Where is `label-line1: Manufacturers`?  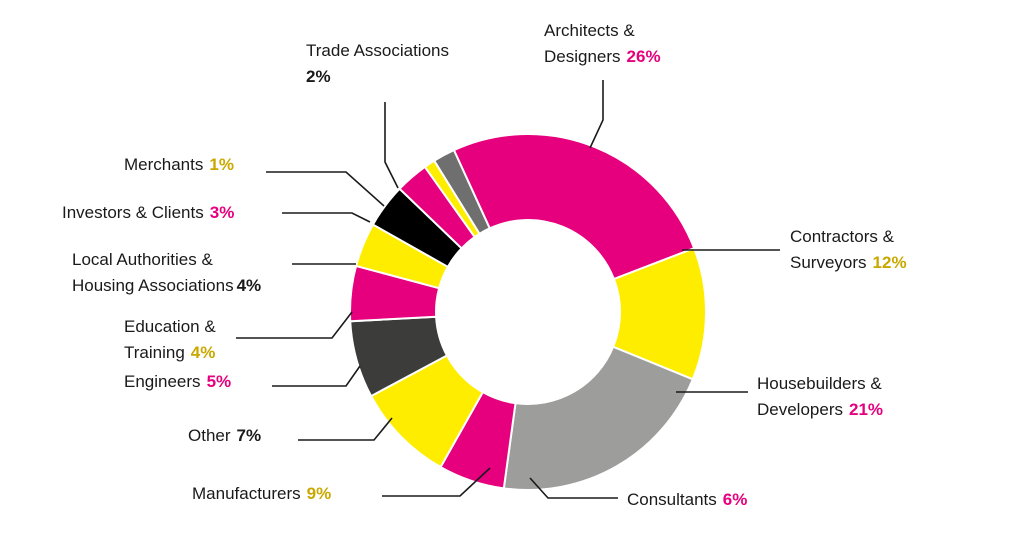
label-line1: Manufacturers is located at coordinates (246, 493).